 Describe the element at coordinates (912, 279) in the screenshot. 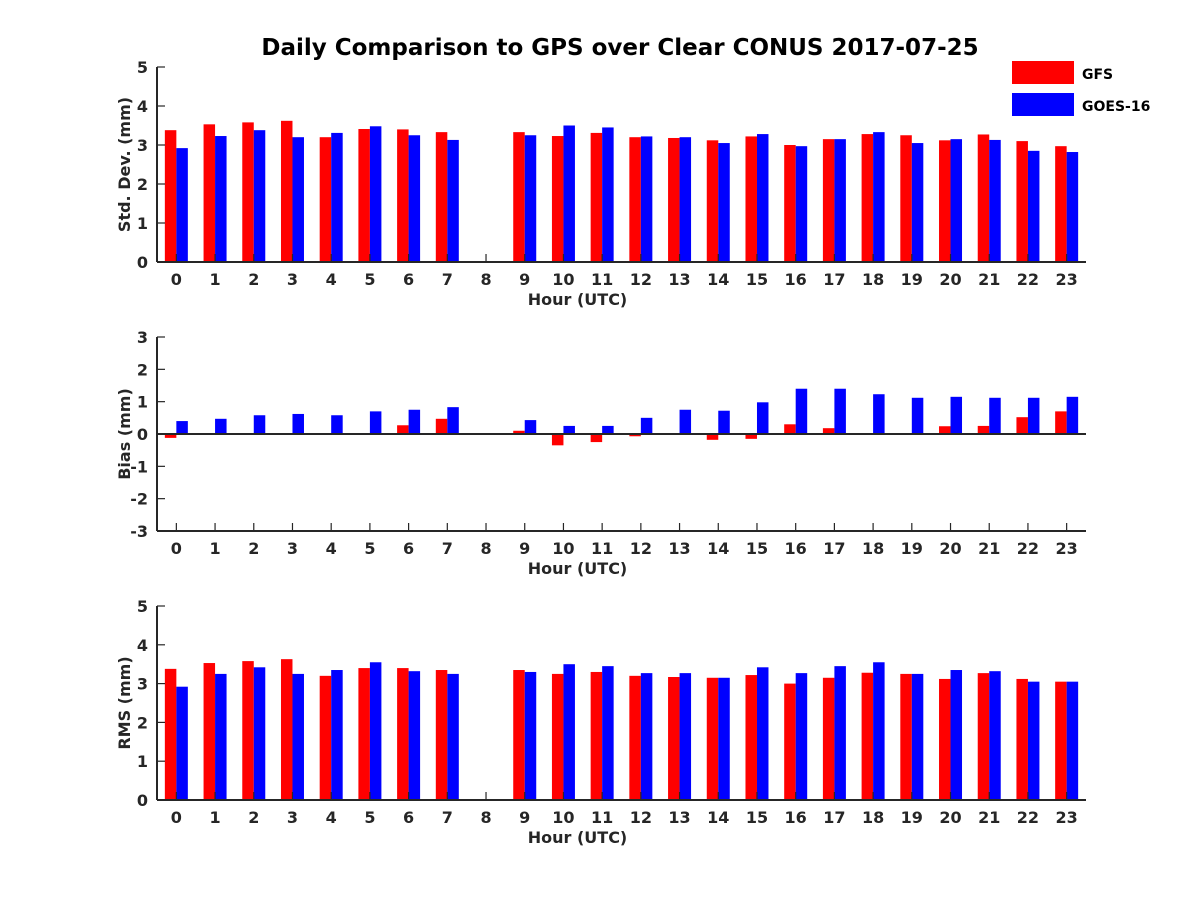

I see `panel-1-x-tick-label: 19` at that location.